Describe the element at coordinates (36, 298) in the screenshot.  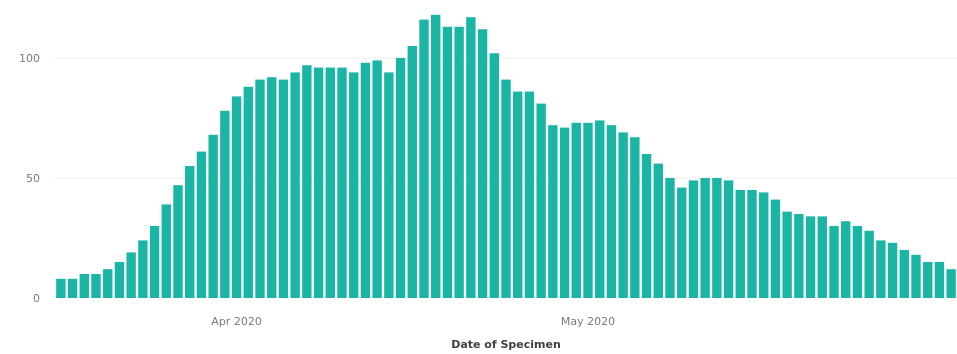
I see `y-tick-label: 0` at that location.